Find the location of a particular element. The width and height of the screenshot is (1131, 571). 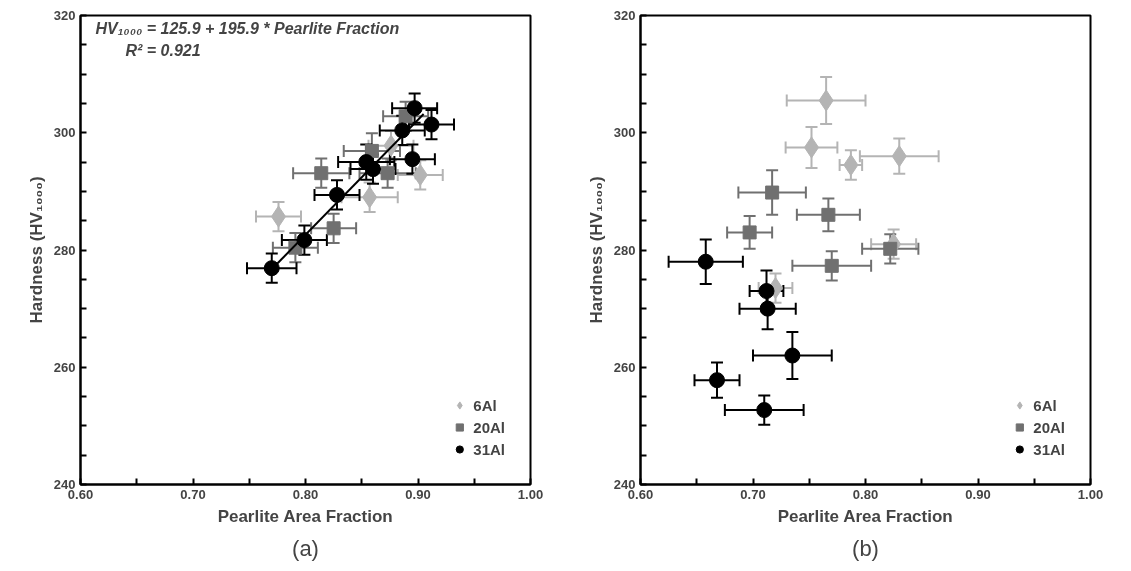

text: (b) is located at coordinates (865, 548).